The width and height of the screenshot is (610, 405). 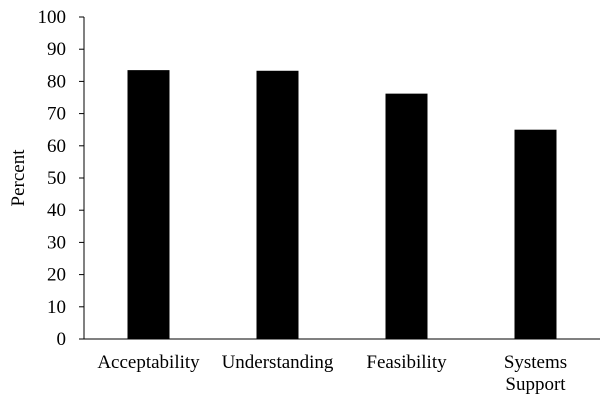 I want to click on bar-acceptability, so click(x=148, y=204).